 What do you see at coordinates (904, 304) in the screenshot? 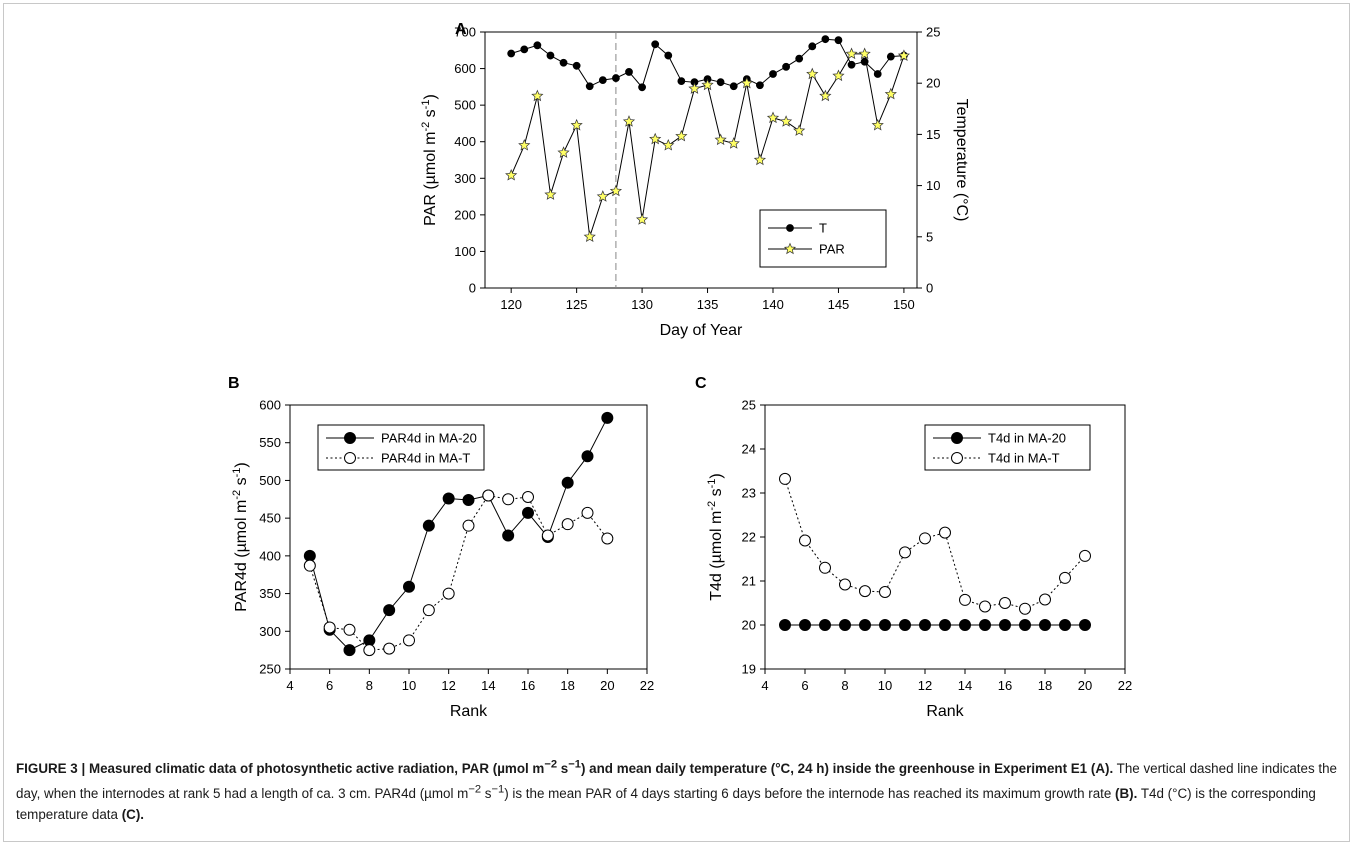
I see `x-tick-label: 150` at bounding box center [904, 304].